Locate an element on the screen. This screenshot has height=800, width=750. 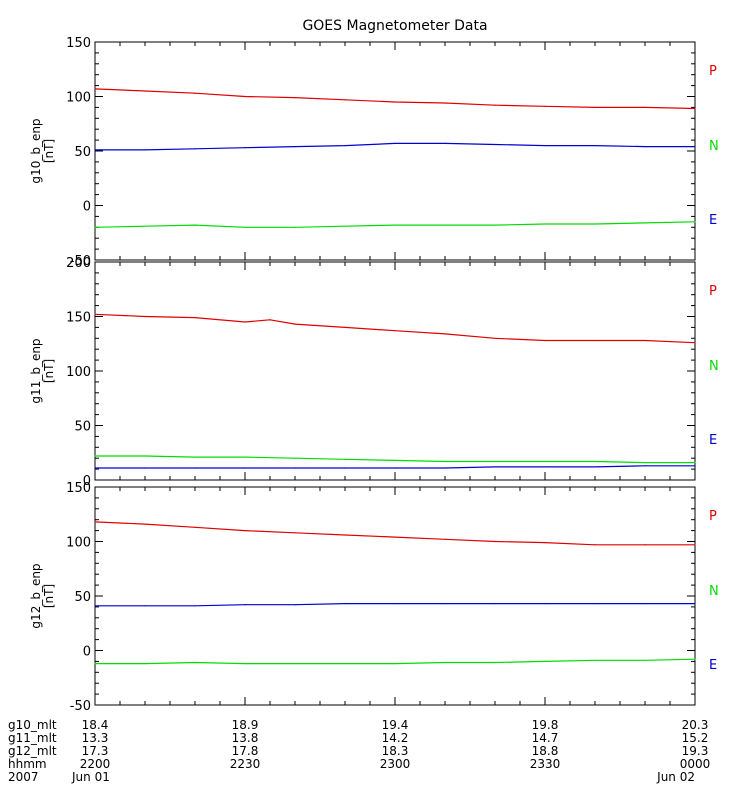
x-tick-label: 18.8 is located at coordinates (545, 751).